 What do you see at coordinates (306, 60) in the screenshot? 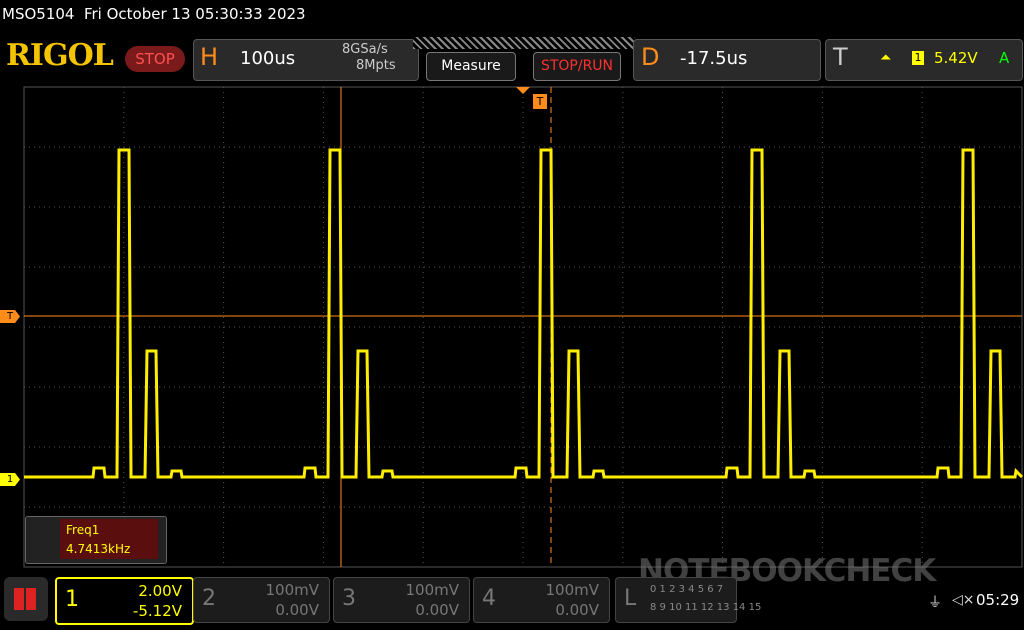
I see `horizontal-panel` at bounding box center [306, 60].